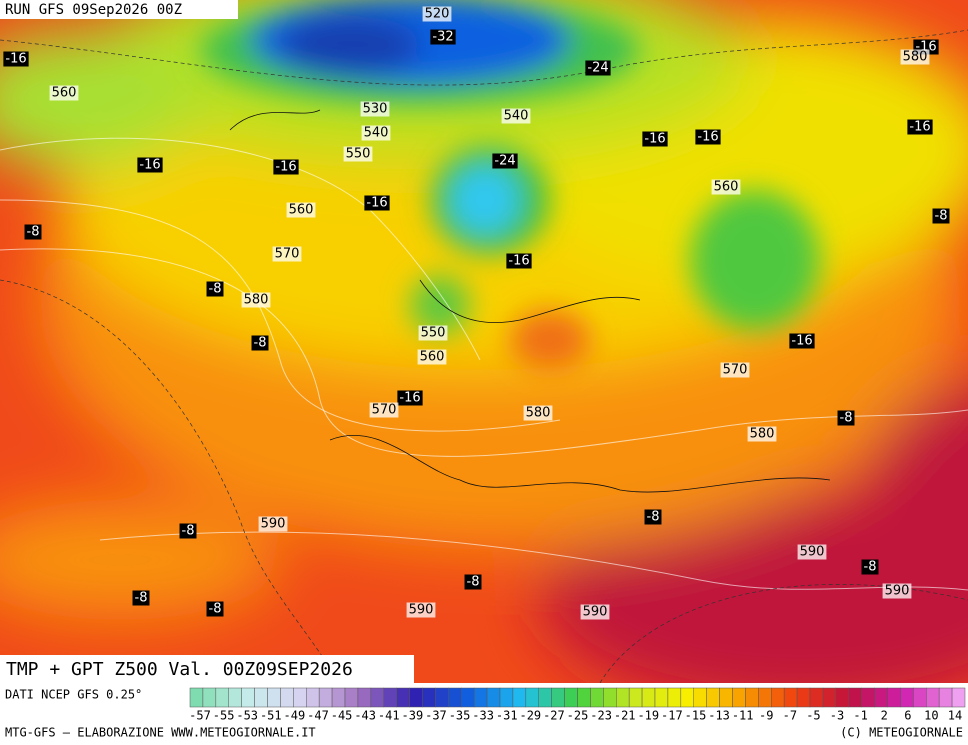 This screenshot has height=745, width=968. What do you see at coordinates (318, 716) in the screenshot?
I see `colorbar-label: -47` at bounding box center [318, 716].